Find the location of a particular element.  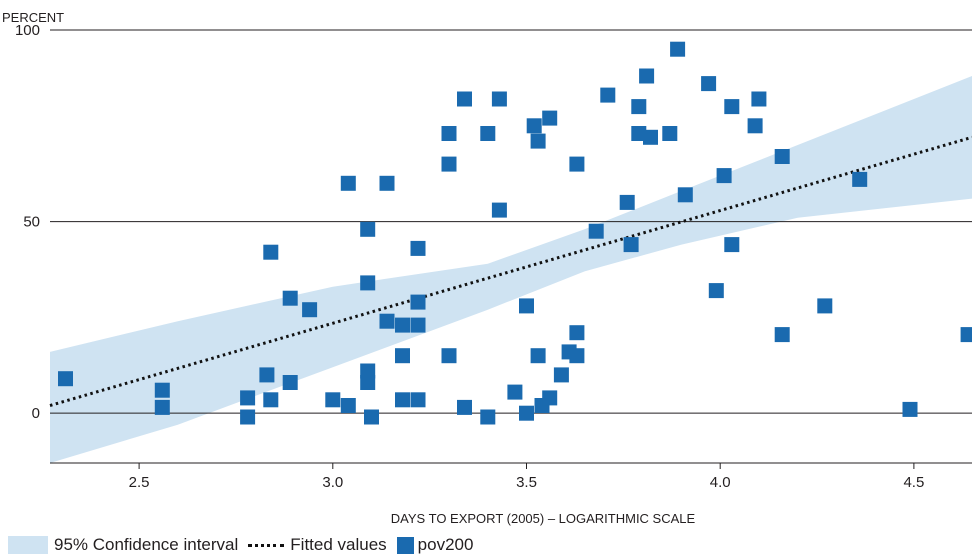

legend-item-fitted-values: Fitted values is located at coordinates (317, 545).